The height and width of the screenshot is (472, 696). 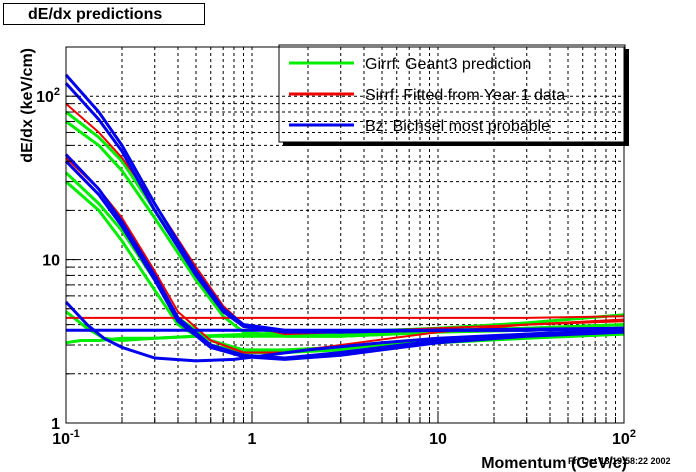 What do you see at coordinates (95, 14) in the screenshot?
I see `chart-title: dE/dx predictions` at bounding box center [95, 14].